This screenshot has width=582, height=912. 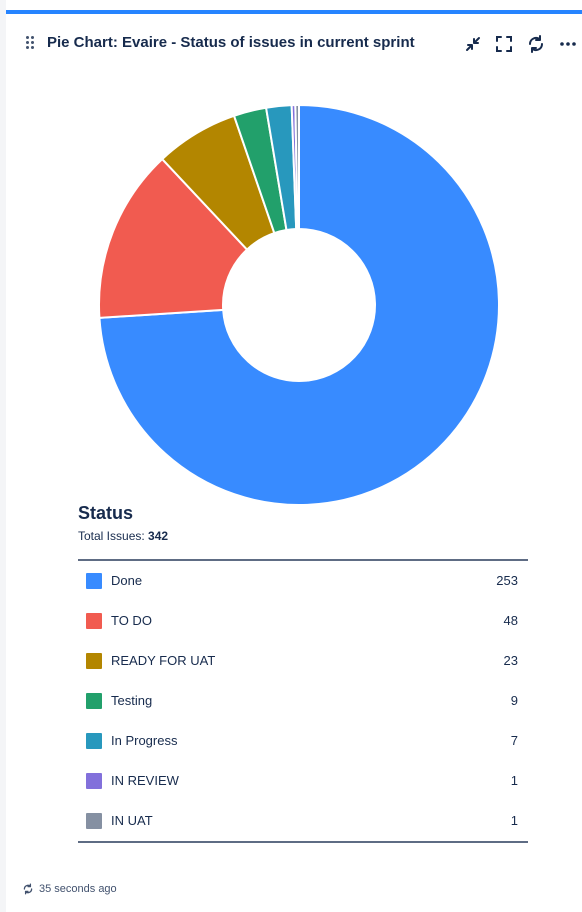 I want to click on last-updated: 35 seconds ago, so click(x=69, y=889).